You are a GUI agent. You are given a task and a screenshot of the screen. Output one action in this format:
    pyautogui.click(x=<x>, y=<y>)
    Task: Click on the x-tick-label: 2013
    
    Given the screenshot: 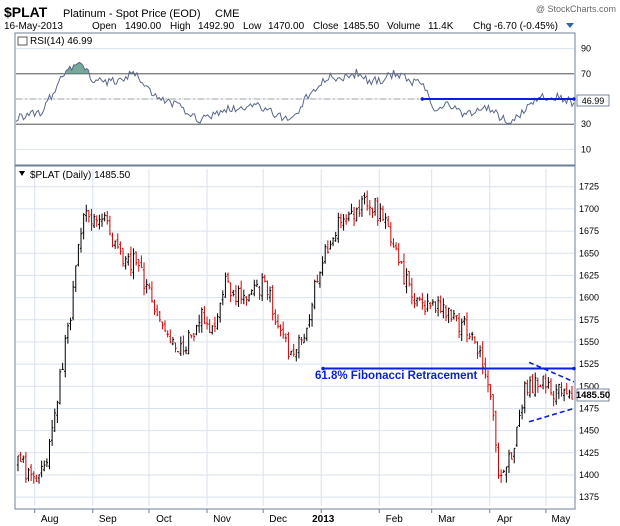 What is the action you would take?
    pyautogui.click(x=323, y=519)
    